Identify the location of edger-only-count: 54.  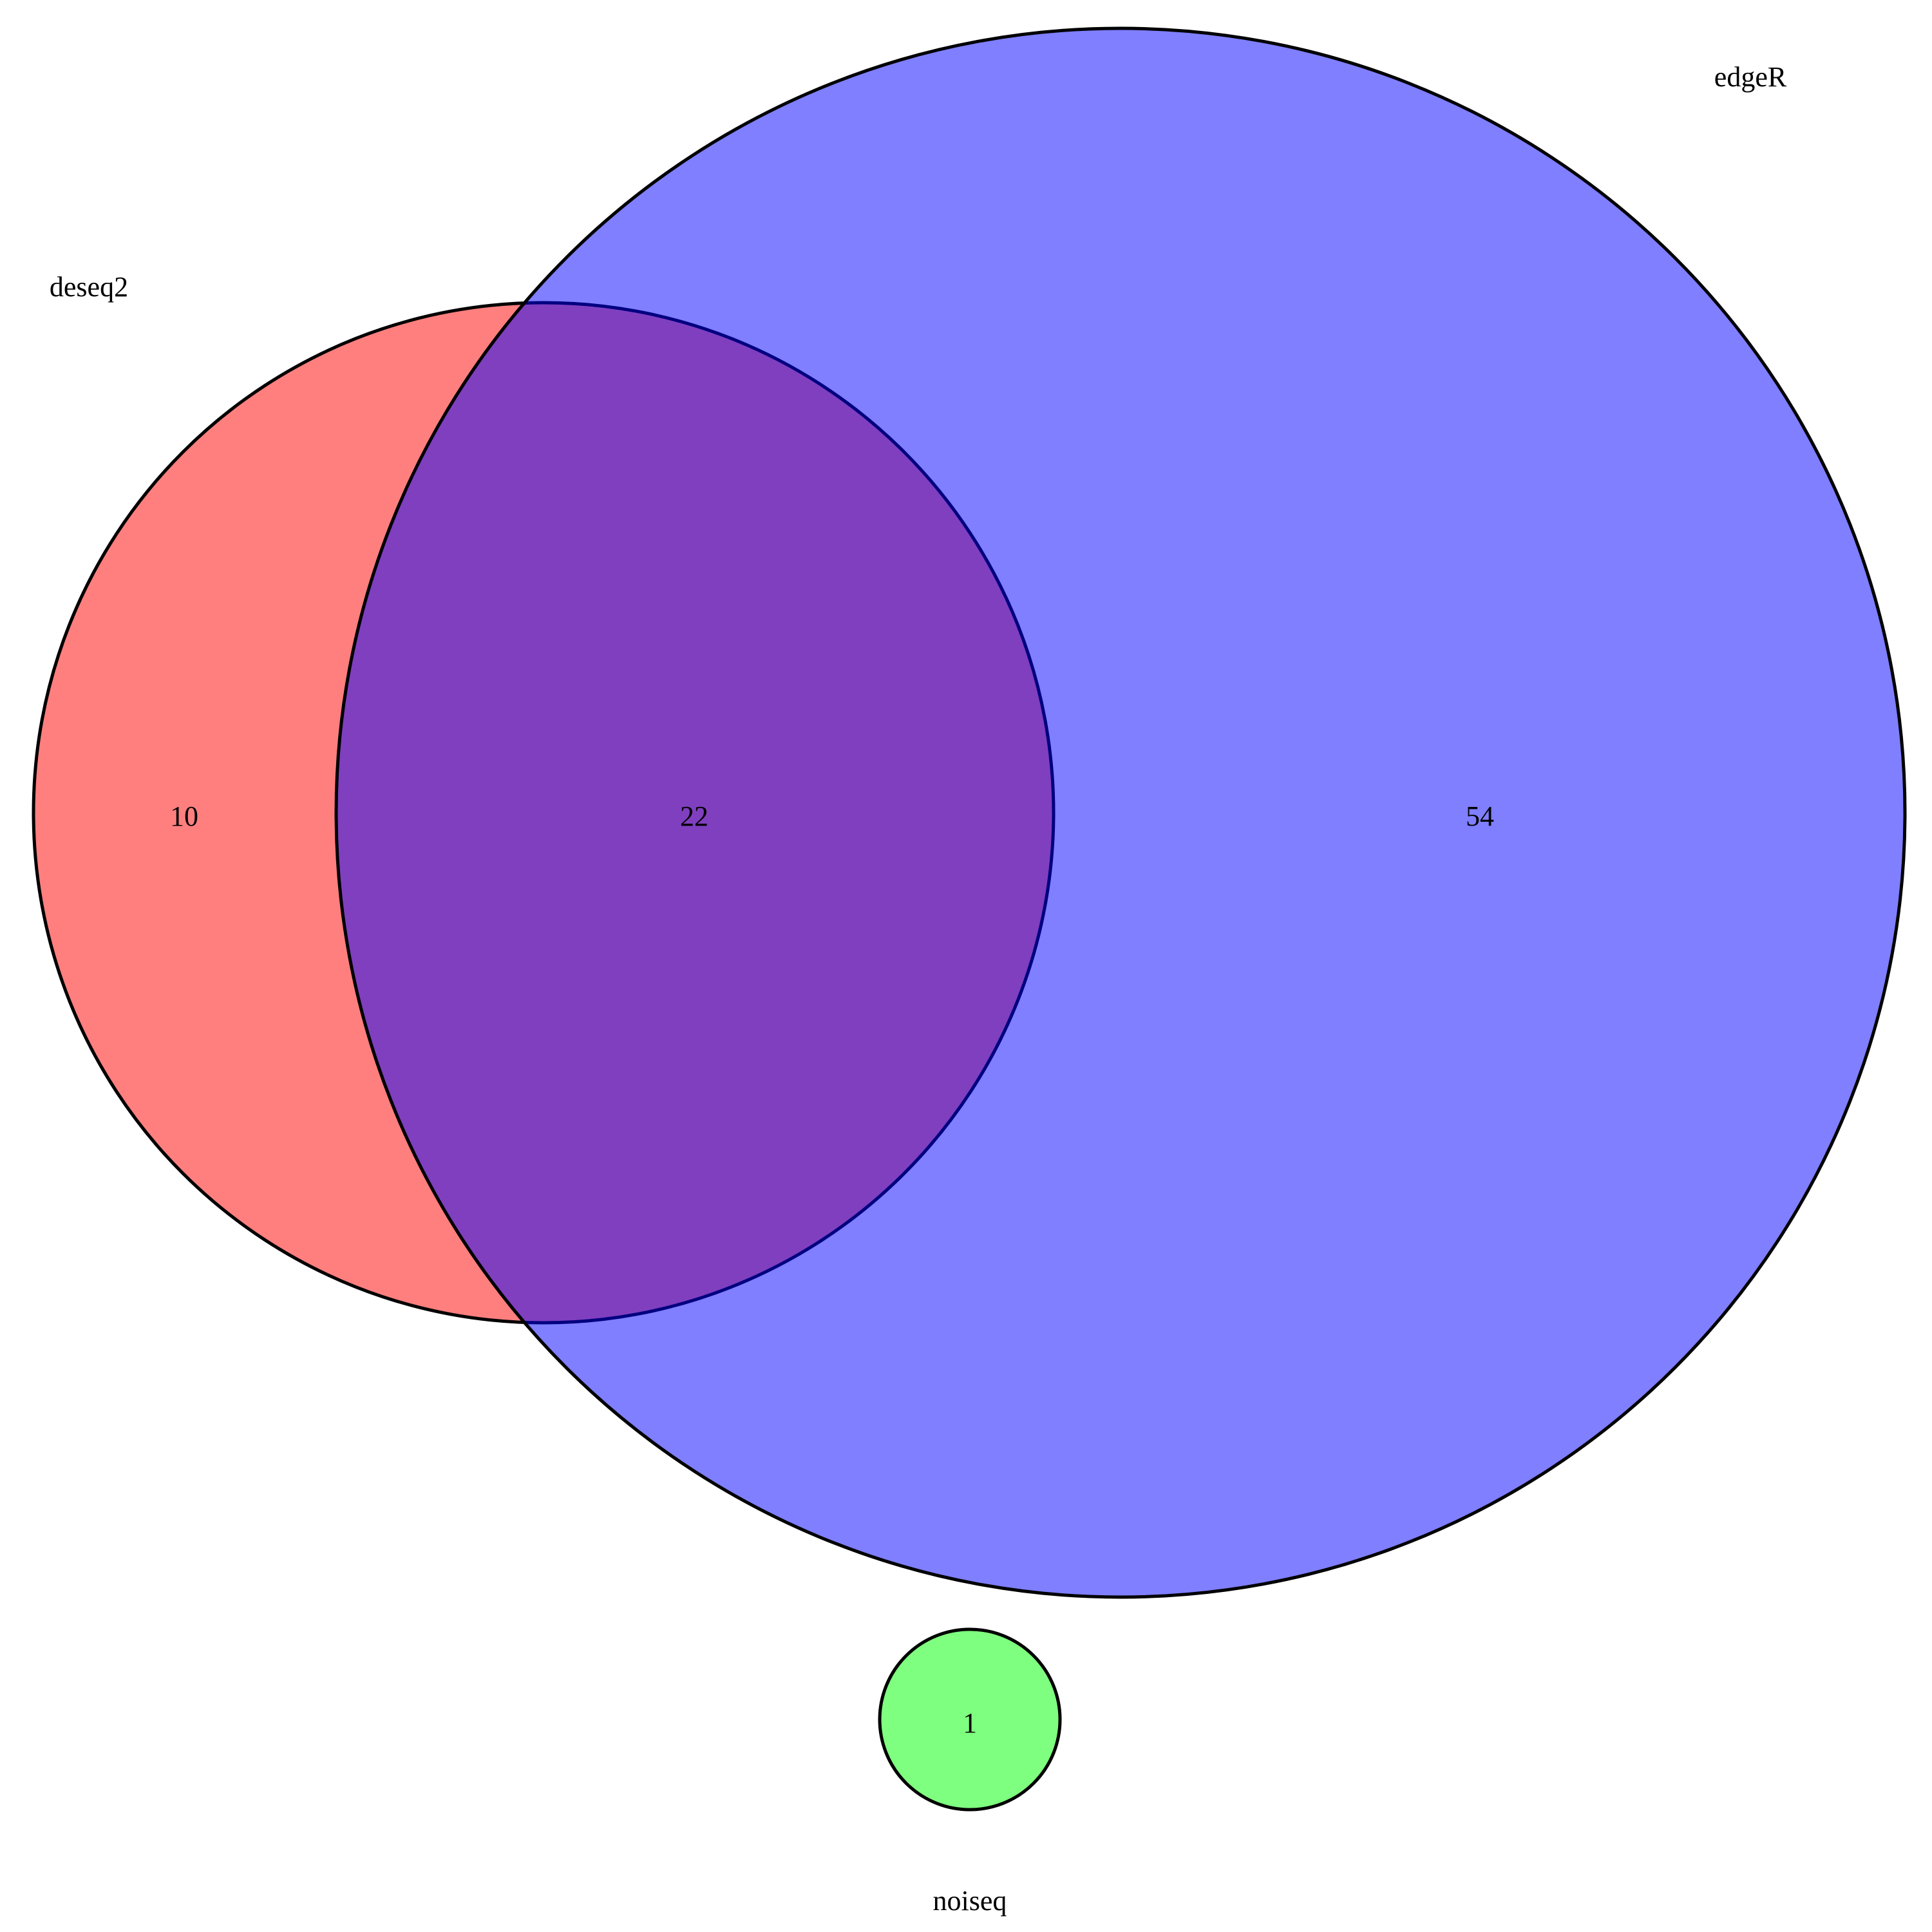
(1480, 816).